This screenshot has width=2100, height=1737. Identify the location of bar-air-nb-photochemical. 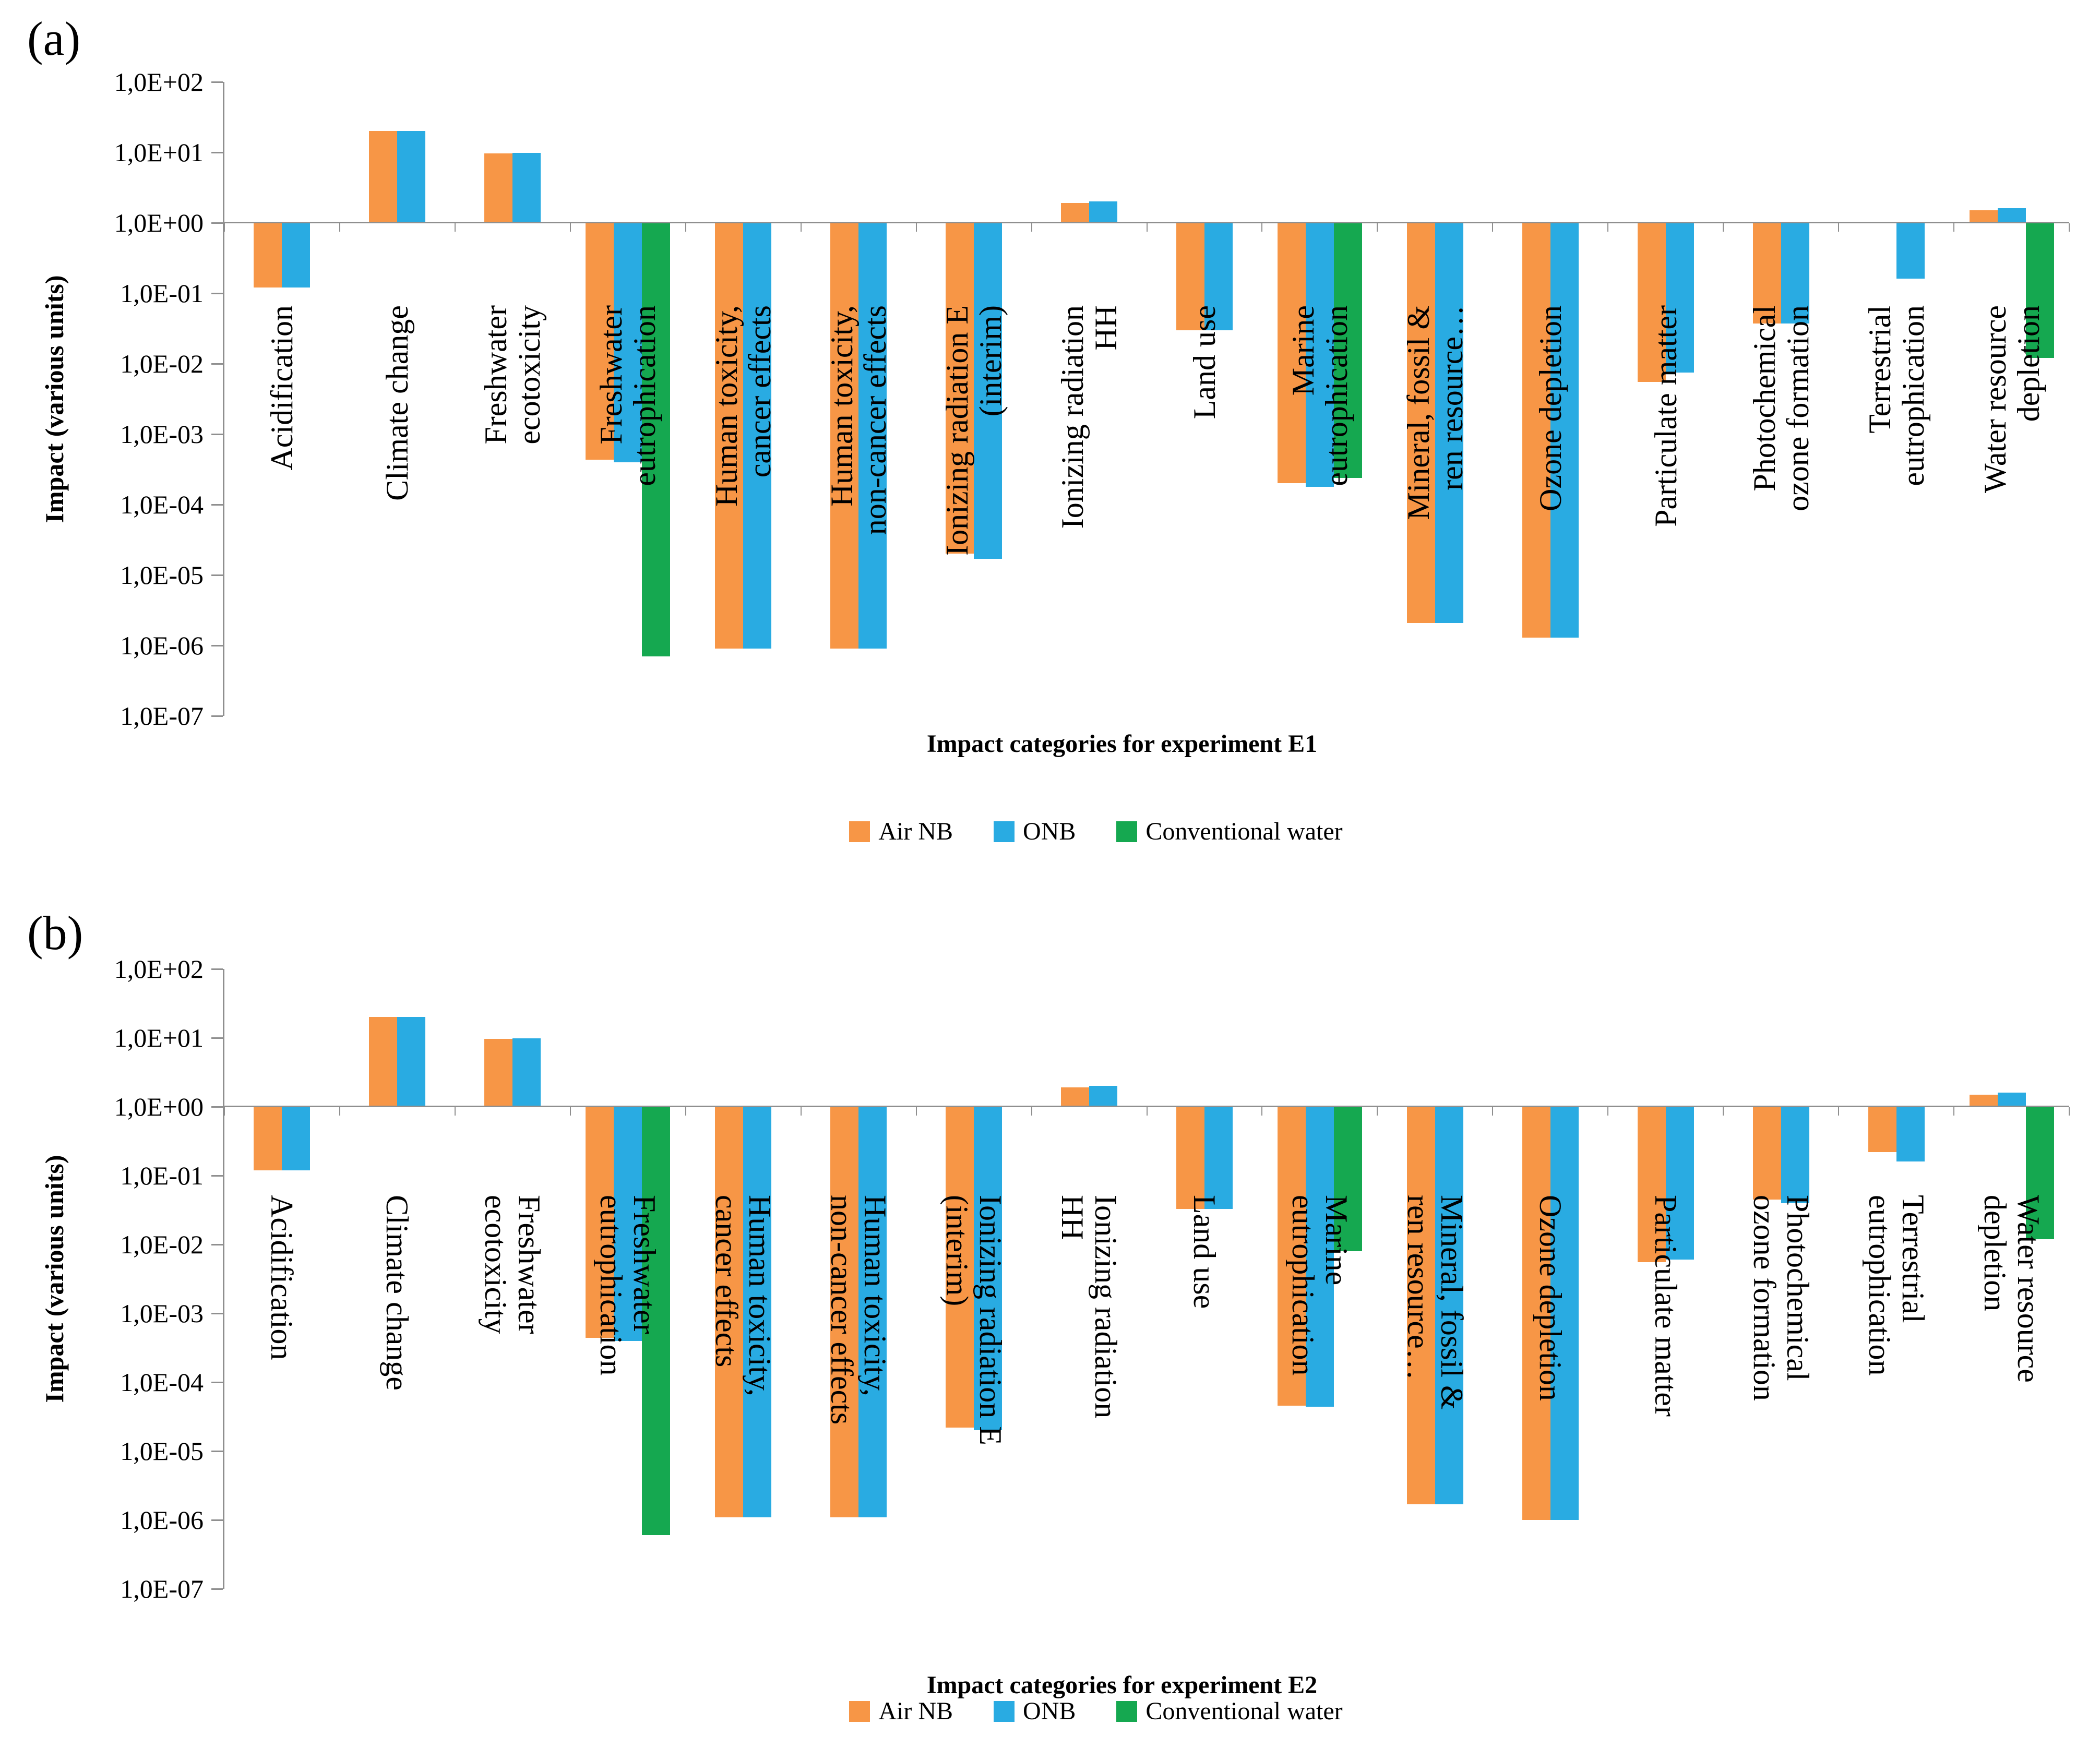
(1766, 273).